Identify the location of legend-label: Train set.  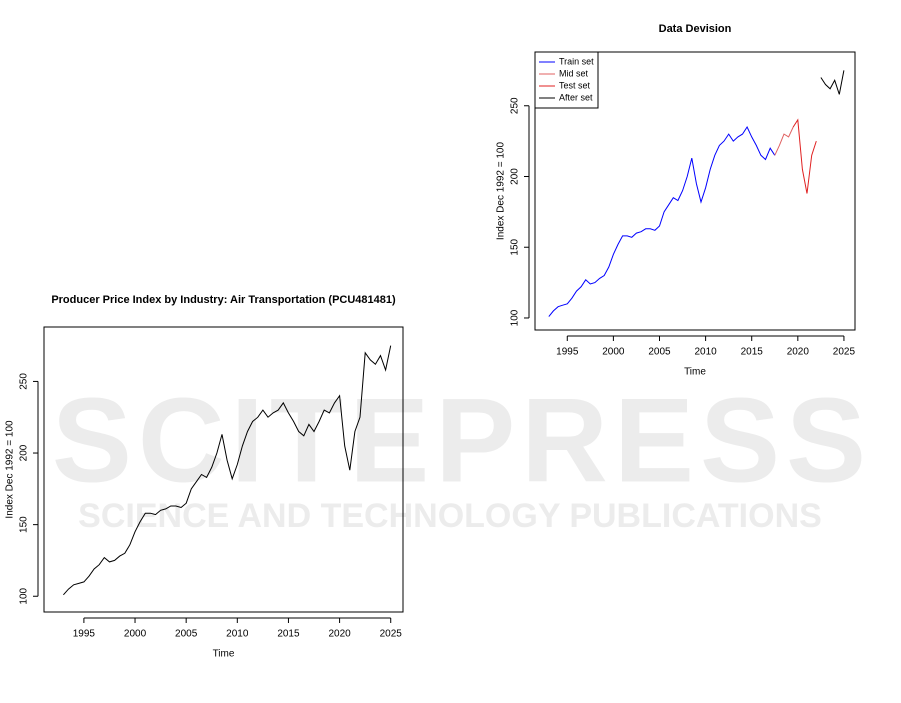
(576, 61).